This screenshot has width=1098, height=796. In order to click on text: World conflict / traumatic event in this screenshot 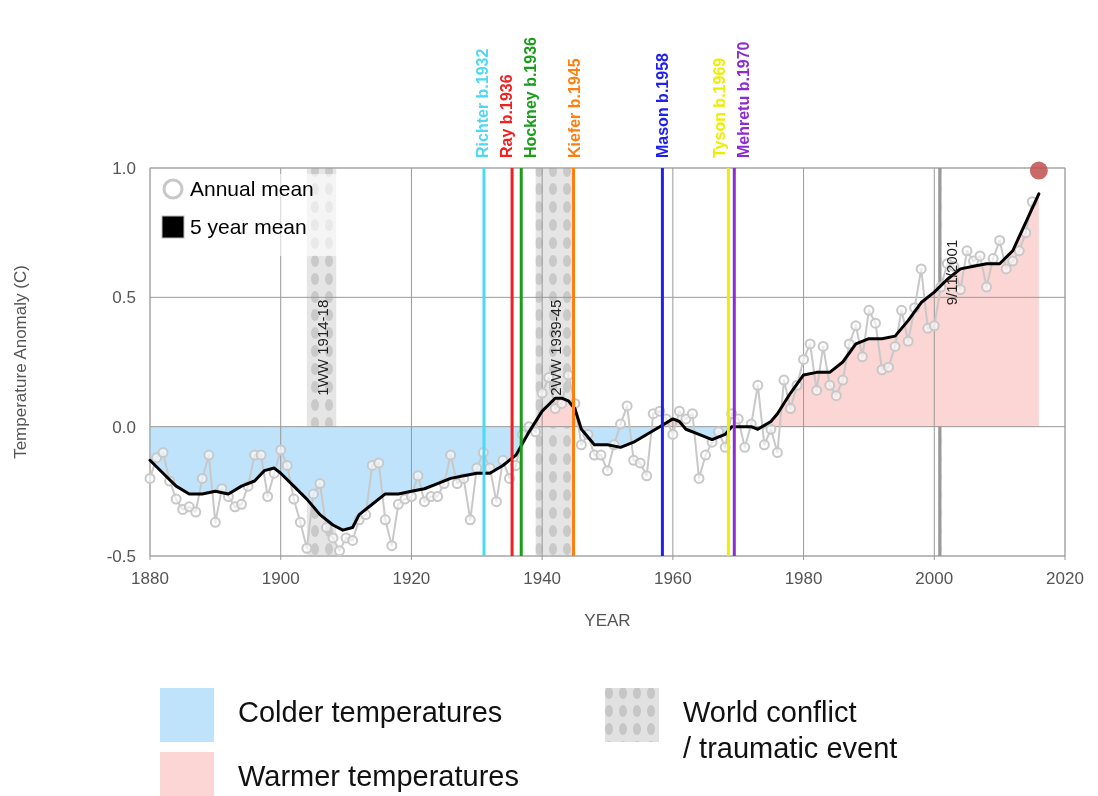, I will do `click(790, 730)`.